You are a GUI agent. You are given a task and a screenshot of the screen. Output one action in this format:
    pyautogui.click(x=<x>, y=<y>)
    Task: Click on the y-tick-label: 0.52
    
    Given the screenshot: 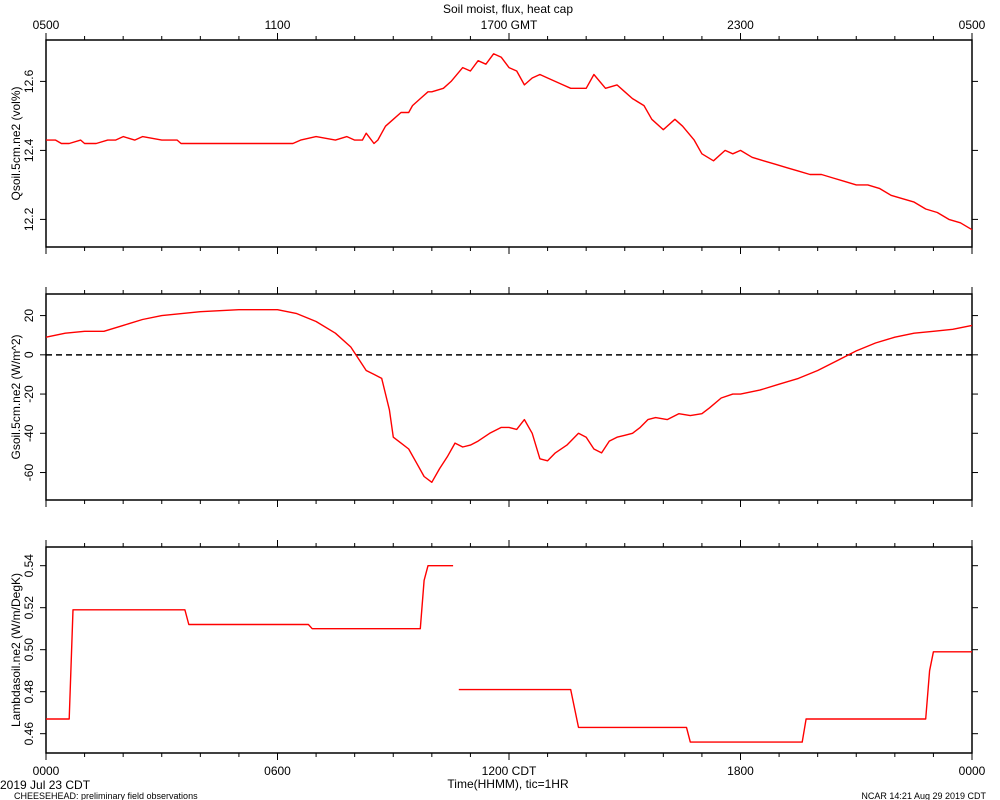 What is the action you would take?
    pyautogui.click(x=29, y=608)
    